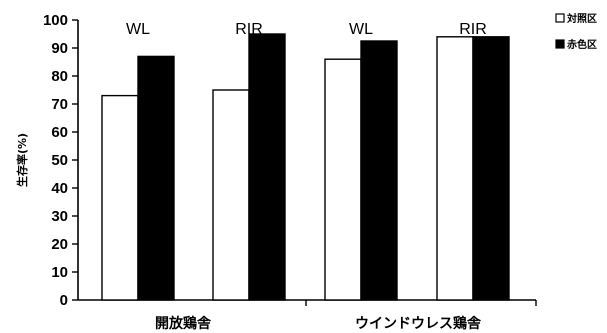  What do you see at coordinates (22, 160) in the screenshot?
I see `y-axis-label: 生存率(%)` at bounding box center [22, 160].